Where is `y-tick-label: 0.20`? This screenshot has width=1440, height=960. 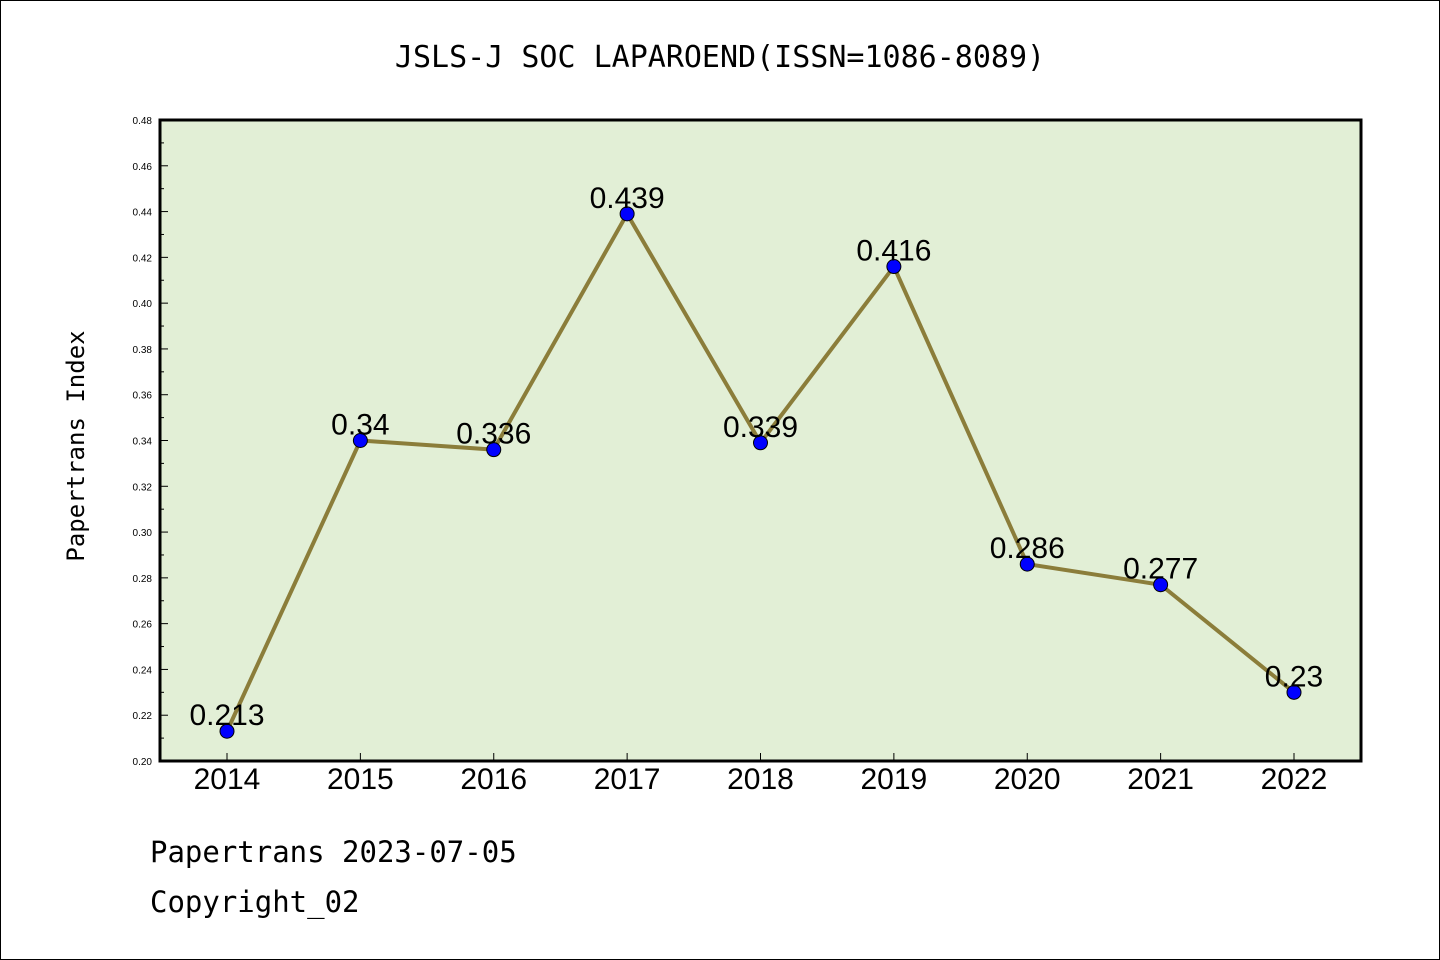
y-tick-label: 0.20 is located at coordinates (143, 762).